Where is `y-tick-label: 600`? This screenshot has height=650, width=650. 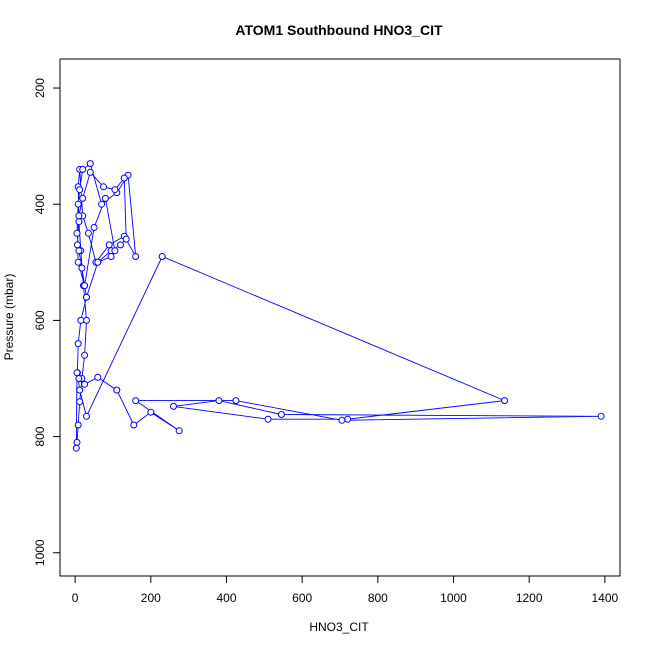 y-tick-label: 600 is located at coordinates (40, 320).